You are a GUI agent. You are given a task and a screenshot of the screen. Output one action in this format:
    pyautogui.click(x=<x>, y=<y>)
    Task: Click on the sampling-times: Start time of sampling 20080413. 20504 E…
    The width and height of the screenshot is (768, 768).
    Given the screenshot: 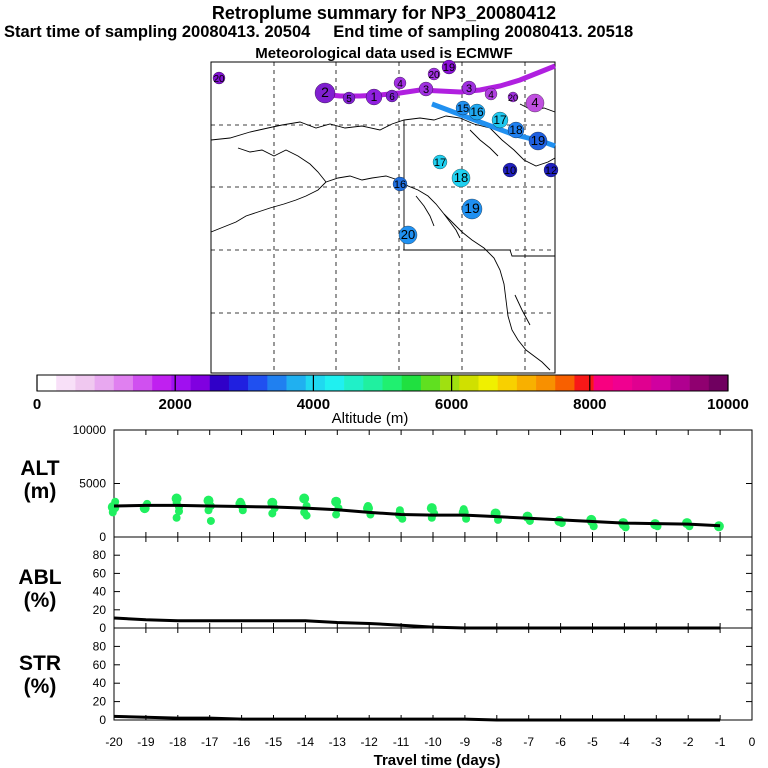 What is the action you would take?
    pyautogui.click(x=384, y=32)
    